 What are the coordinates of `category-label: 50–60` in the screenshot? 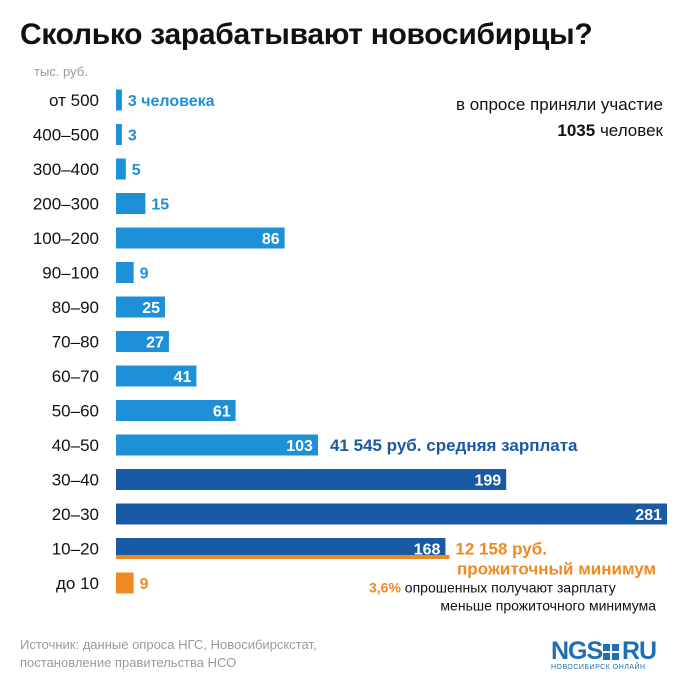 It's located at (75, 411).